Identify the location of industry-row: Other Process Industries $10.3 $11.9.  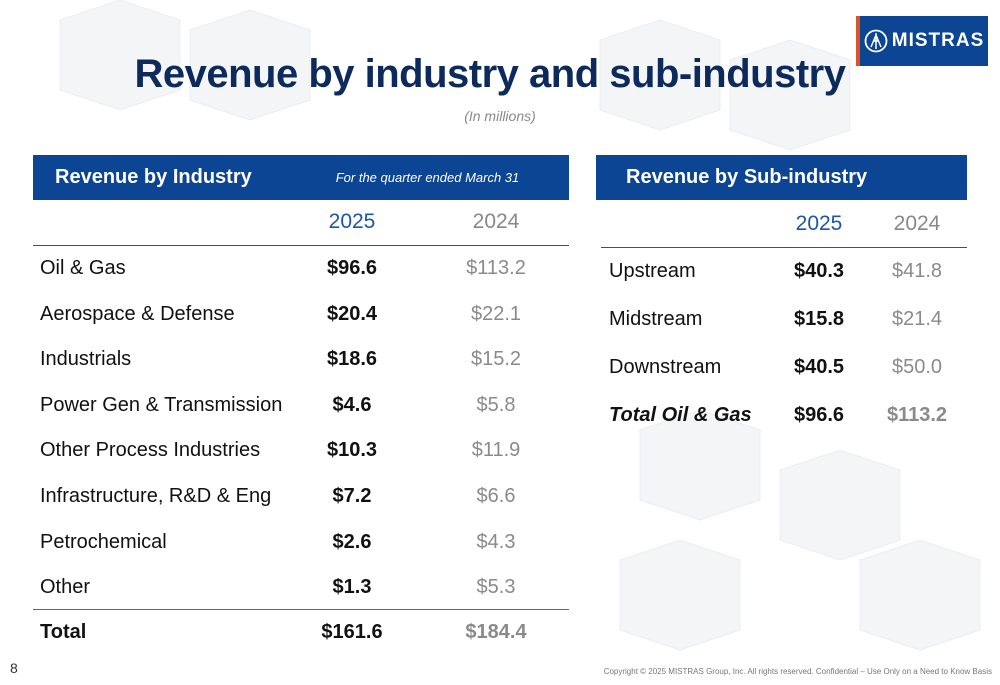
(305, 454).